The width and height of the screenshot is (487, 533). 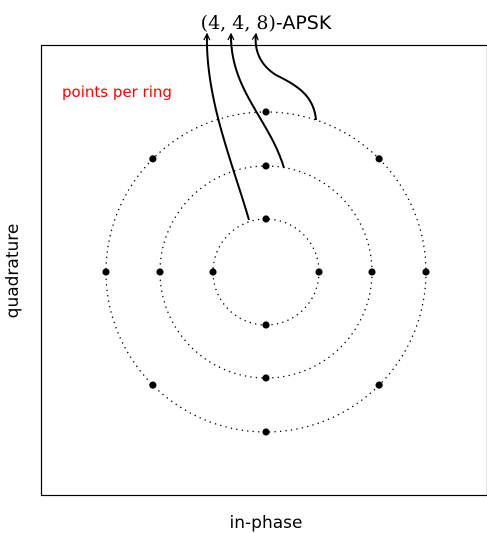 I want to click on title-ring-counts: (4, 4, 8), so click(x=238, y=23).